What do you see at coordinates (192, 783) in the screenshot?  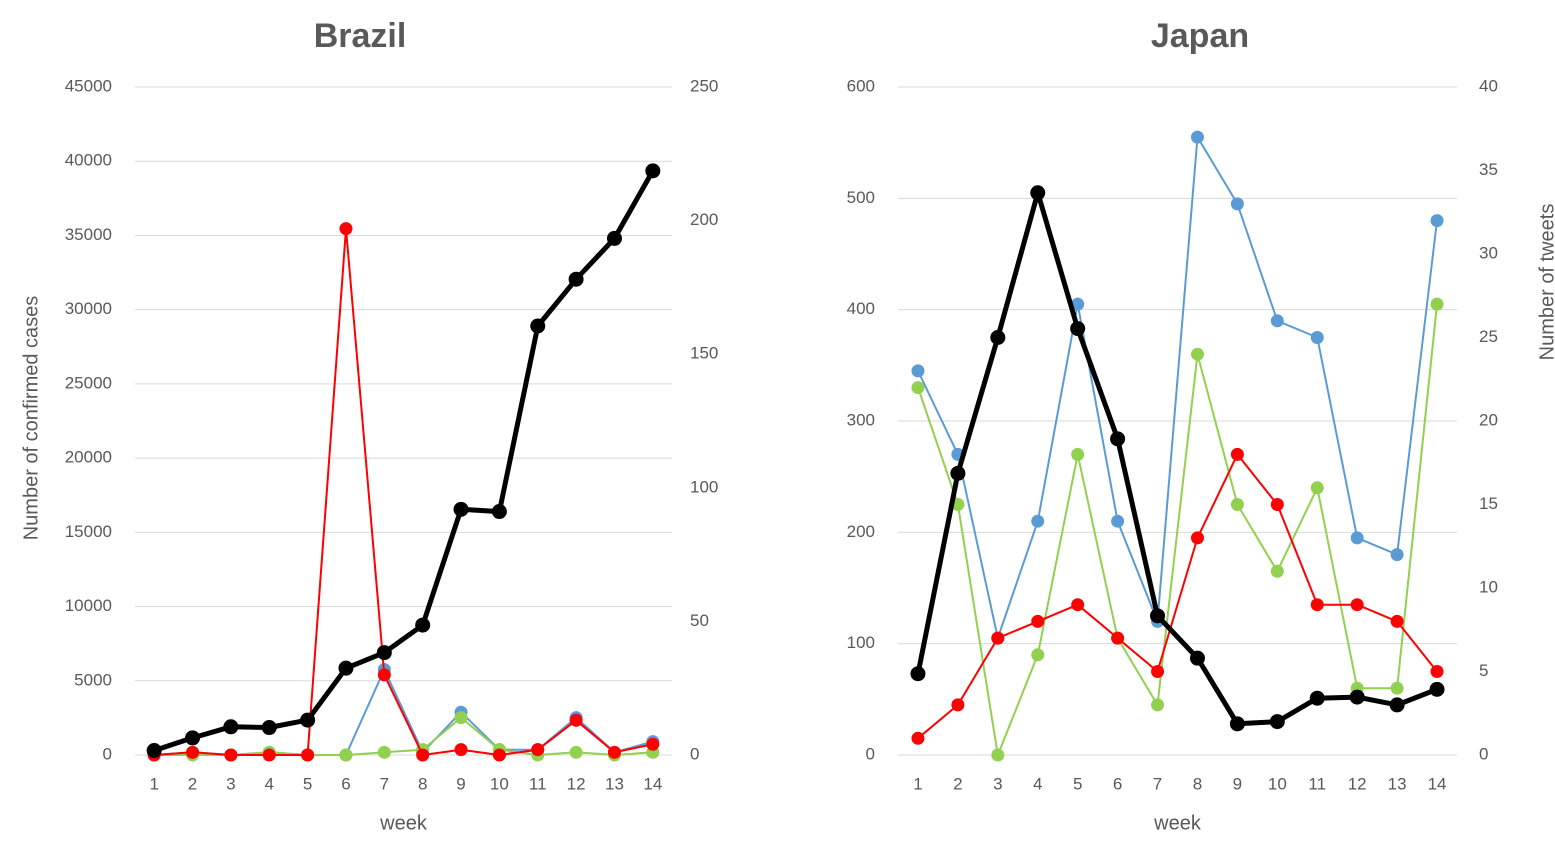 I see `x-tick-label: 2` at bounding box center [192, 783].